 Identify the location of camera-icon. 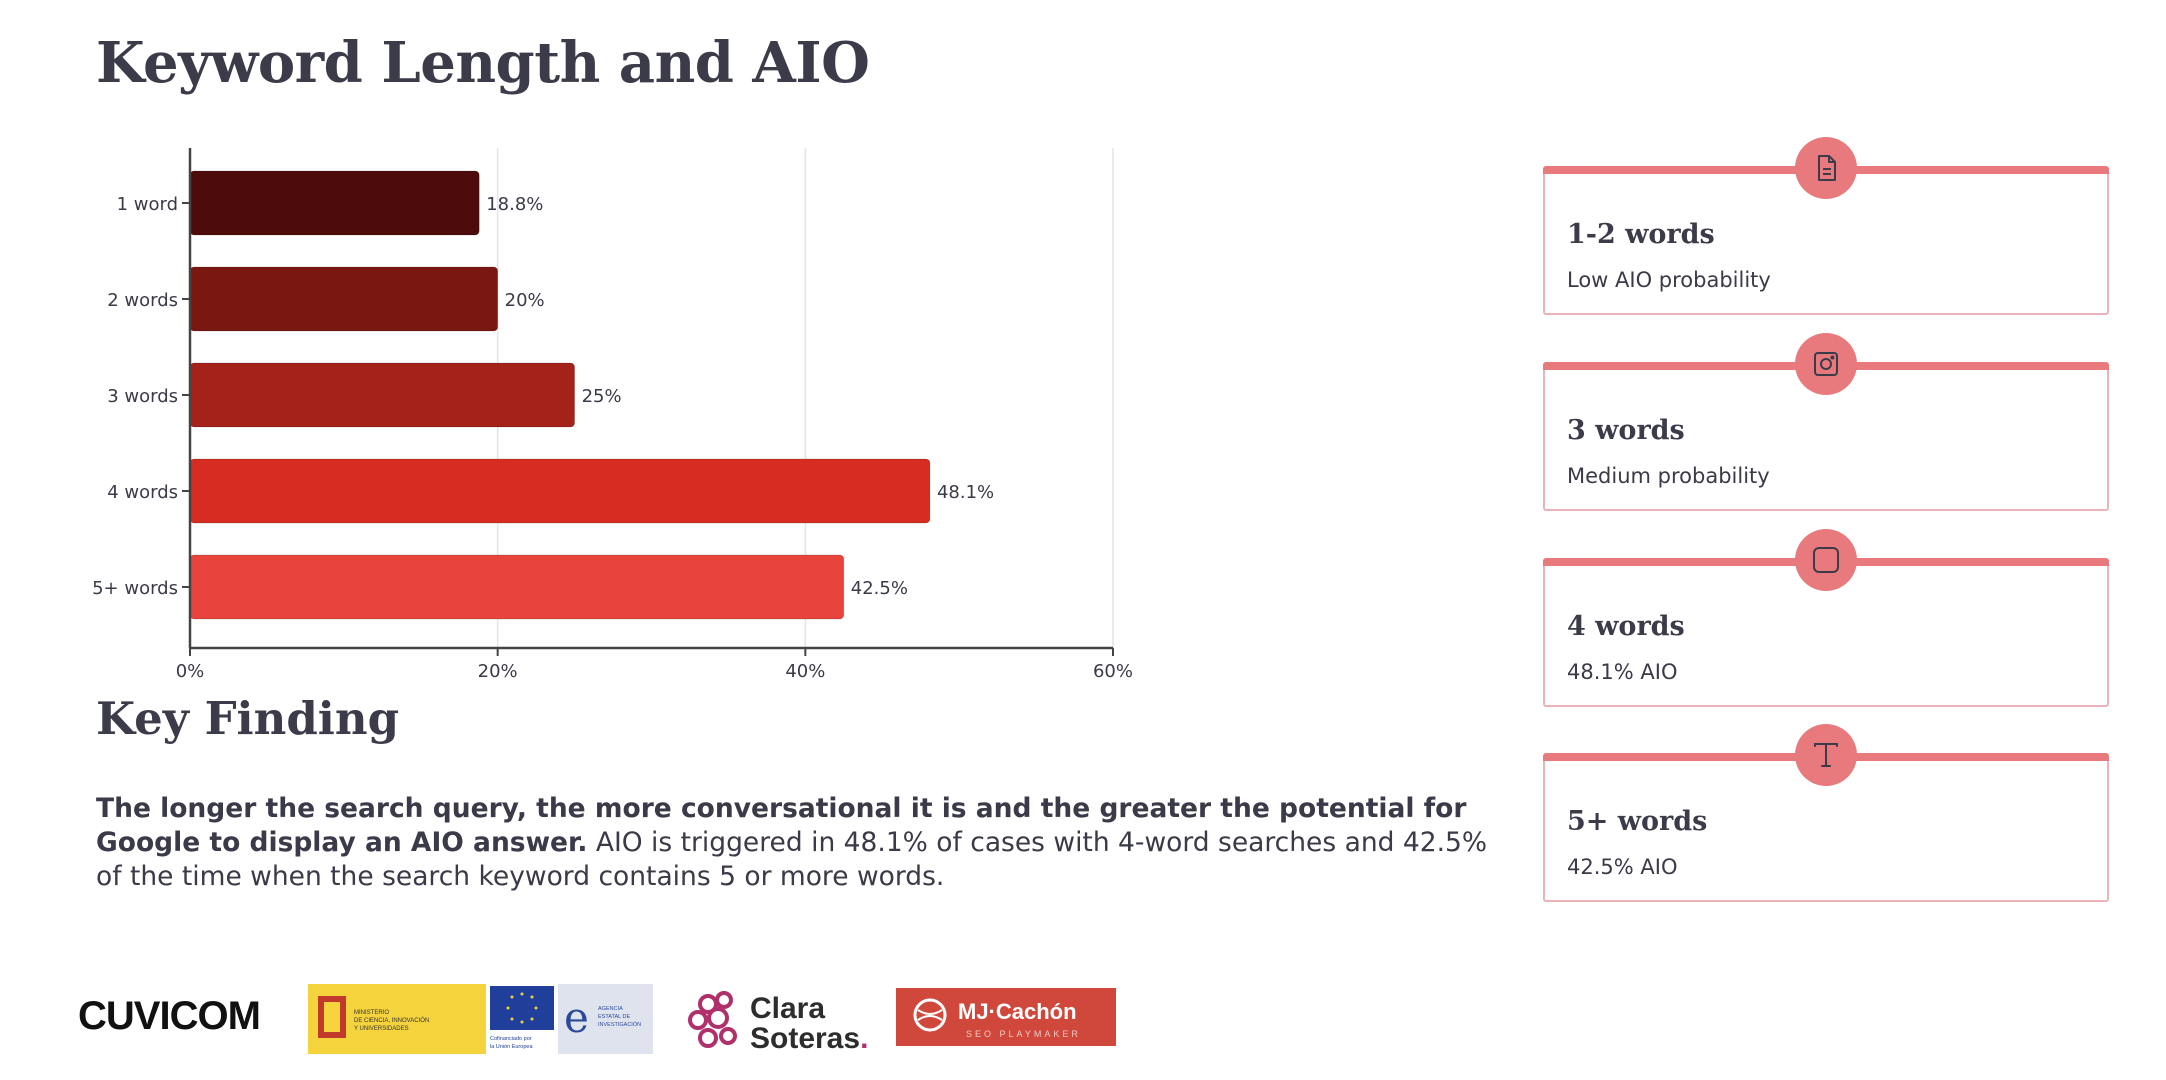
(1826, 364).